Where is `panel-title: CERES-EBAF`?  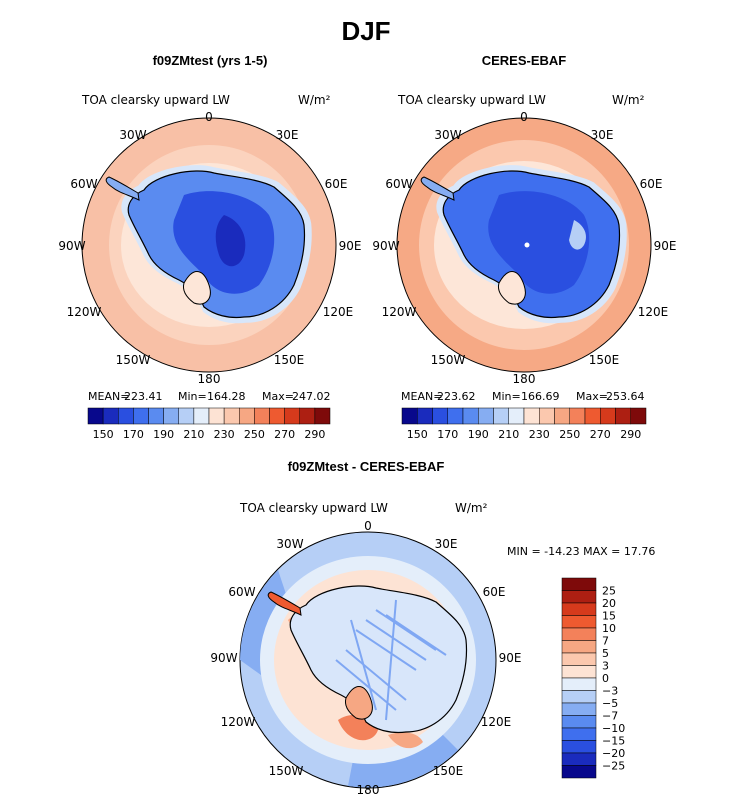
panel-title: CERES-EBAF is located at coordinates (524, 60).